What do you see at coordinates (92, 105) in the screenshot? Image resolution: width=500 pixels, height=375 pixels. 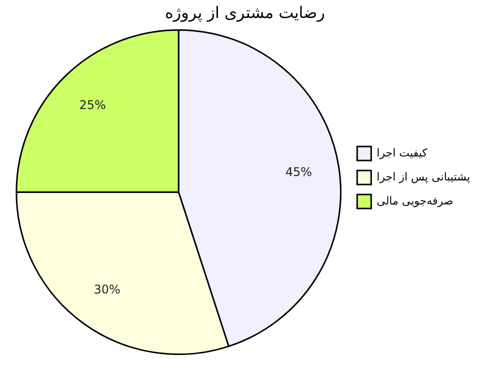 I see `data-label: 25%` at bounding box center [92, 105].